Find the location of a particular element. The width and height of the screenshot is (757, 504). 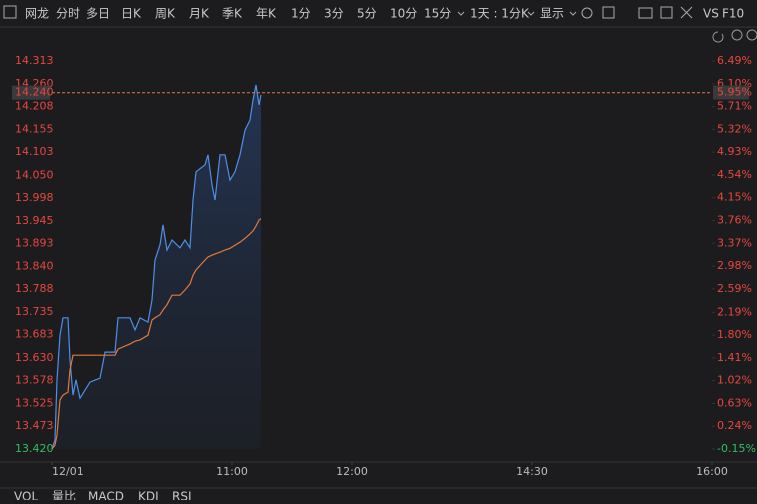

y-tick-label: 13.420 is located at coordinates (34, 448).